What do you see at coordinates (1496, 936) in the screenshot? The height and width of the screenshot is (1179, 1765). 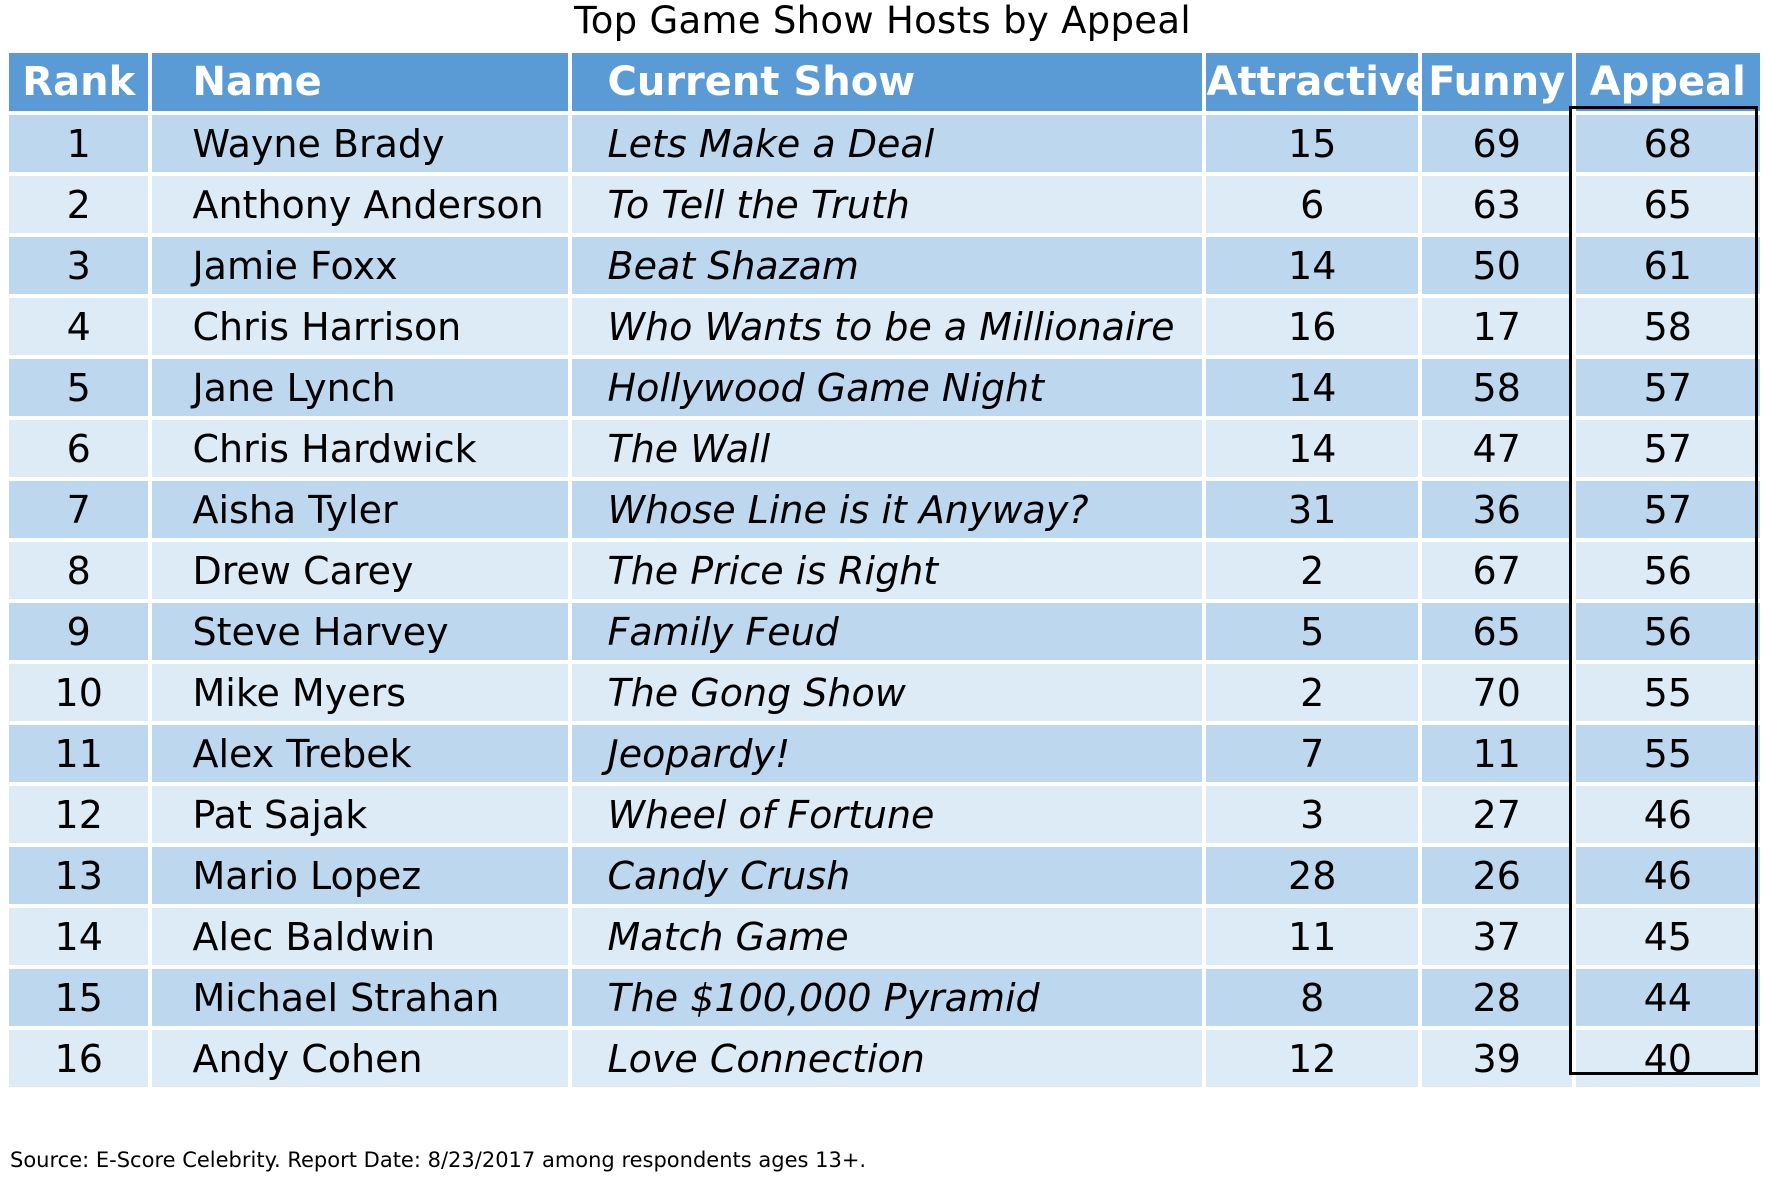 I see `funny-cell: 37` at bounding box center [1496, 936].